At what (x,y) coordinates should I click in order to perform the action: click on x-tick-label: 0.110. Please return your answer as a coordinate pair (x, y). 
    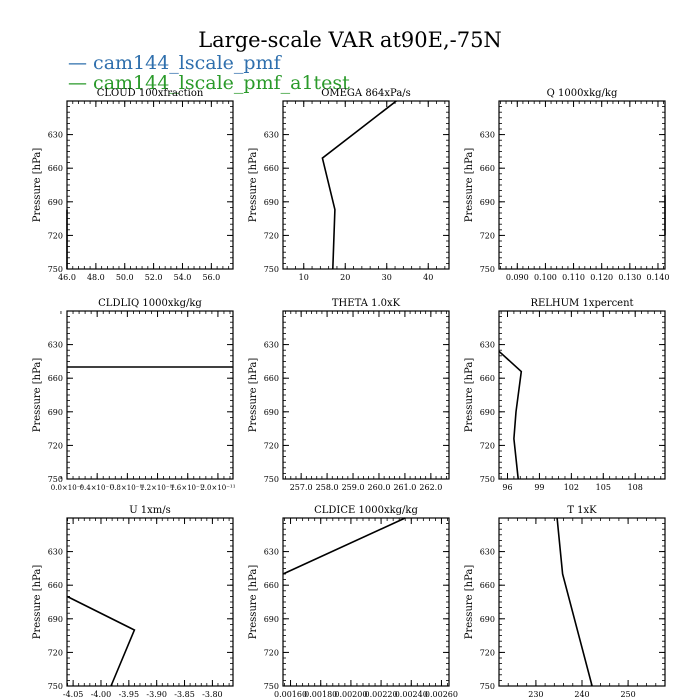
    Looking at the image, I should click on (573, 277).